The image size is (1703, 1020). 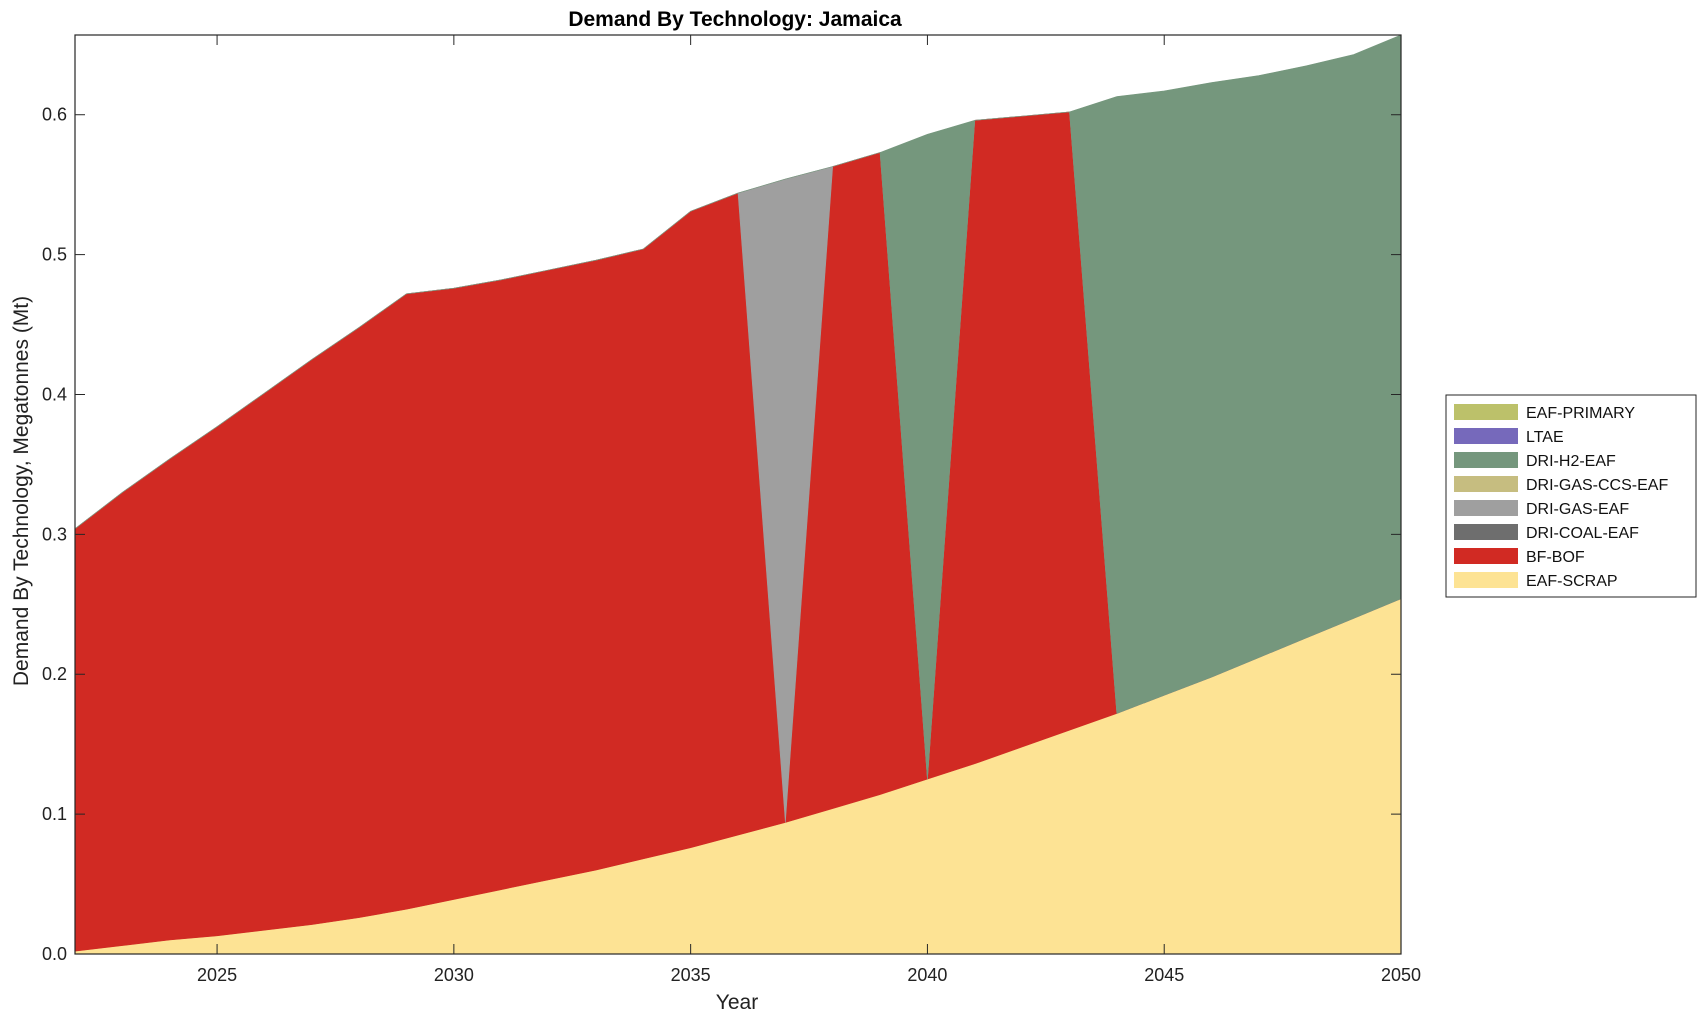 I want to click on legend-label-bf-bof: BF-BOF, so click(x=1555, y=557).